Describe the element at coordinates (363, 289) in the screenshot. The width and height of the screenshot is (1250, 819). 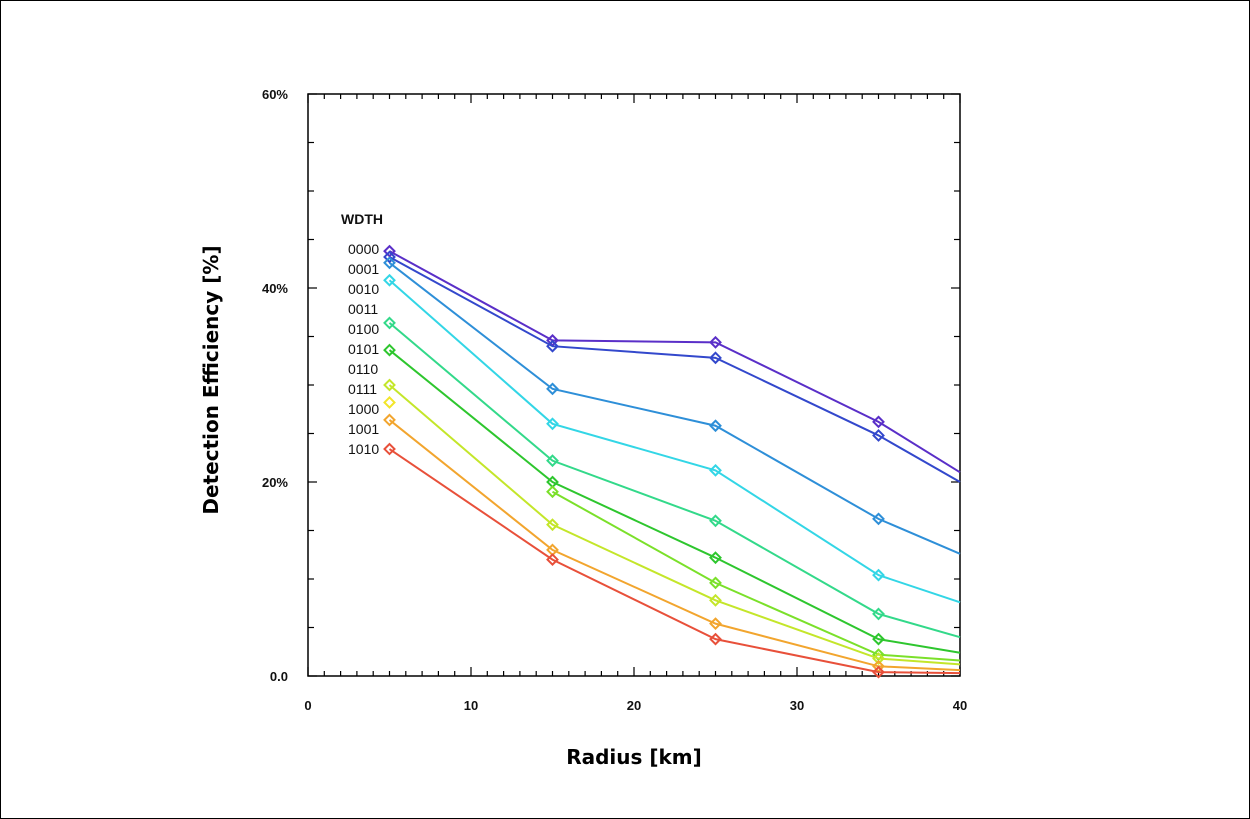
I see `legend-label: 0010` at that location.